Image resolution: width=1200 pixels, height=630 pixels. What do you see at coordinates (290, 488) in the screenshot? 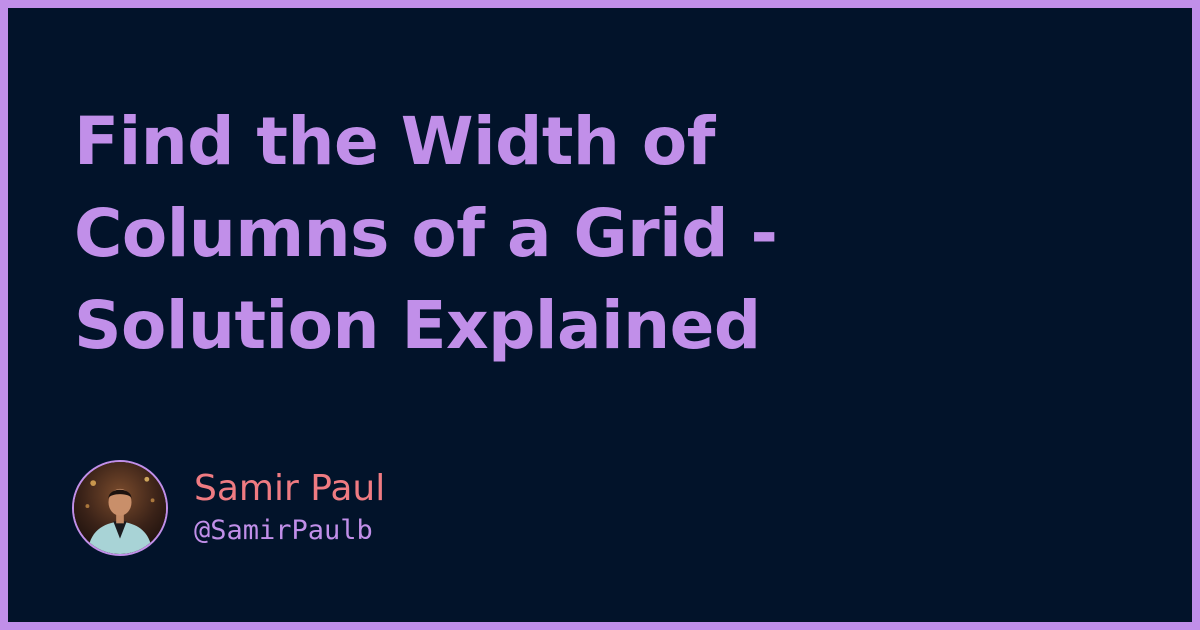
I see `author-name: Samir Paul` at bounding box center [290, 488].